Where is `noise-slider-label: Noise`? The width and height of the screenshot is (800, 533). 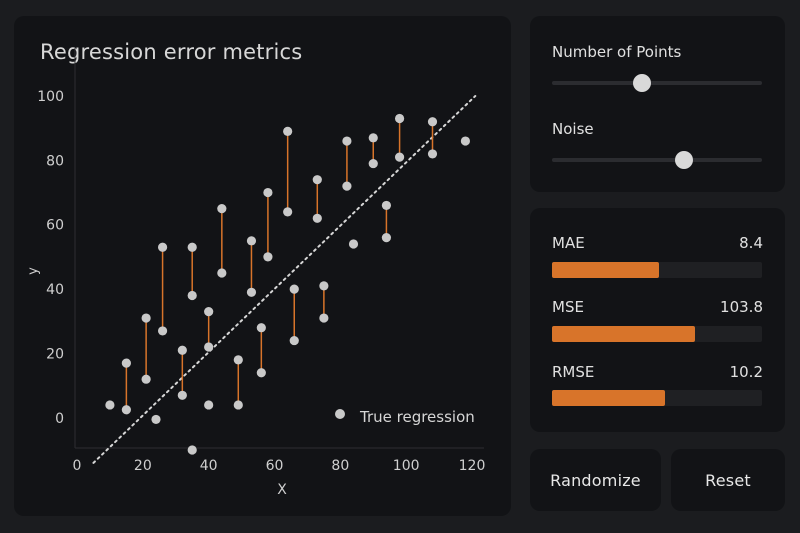 noise-slider-label: Noise is located at coordinates (573, 129).